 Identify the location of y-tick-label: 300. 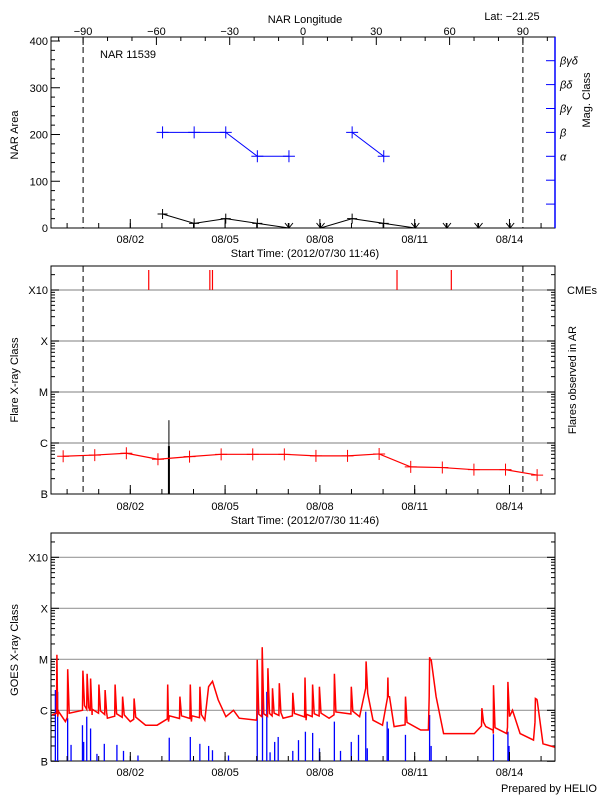
(39, 89).